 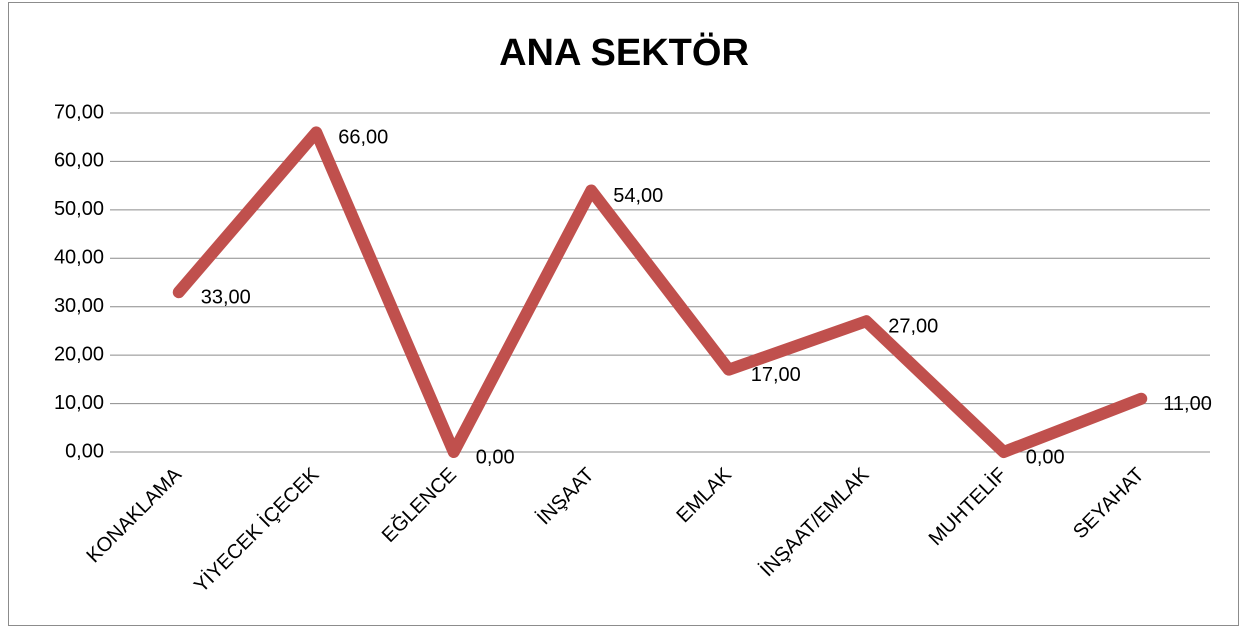 I want to click on y-tick-label: 10,00, so click(x=79, y=403).